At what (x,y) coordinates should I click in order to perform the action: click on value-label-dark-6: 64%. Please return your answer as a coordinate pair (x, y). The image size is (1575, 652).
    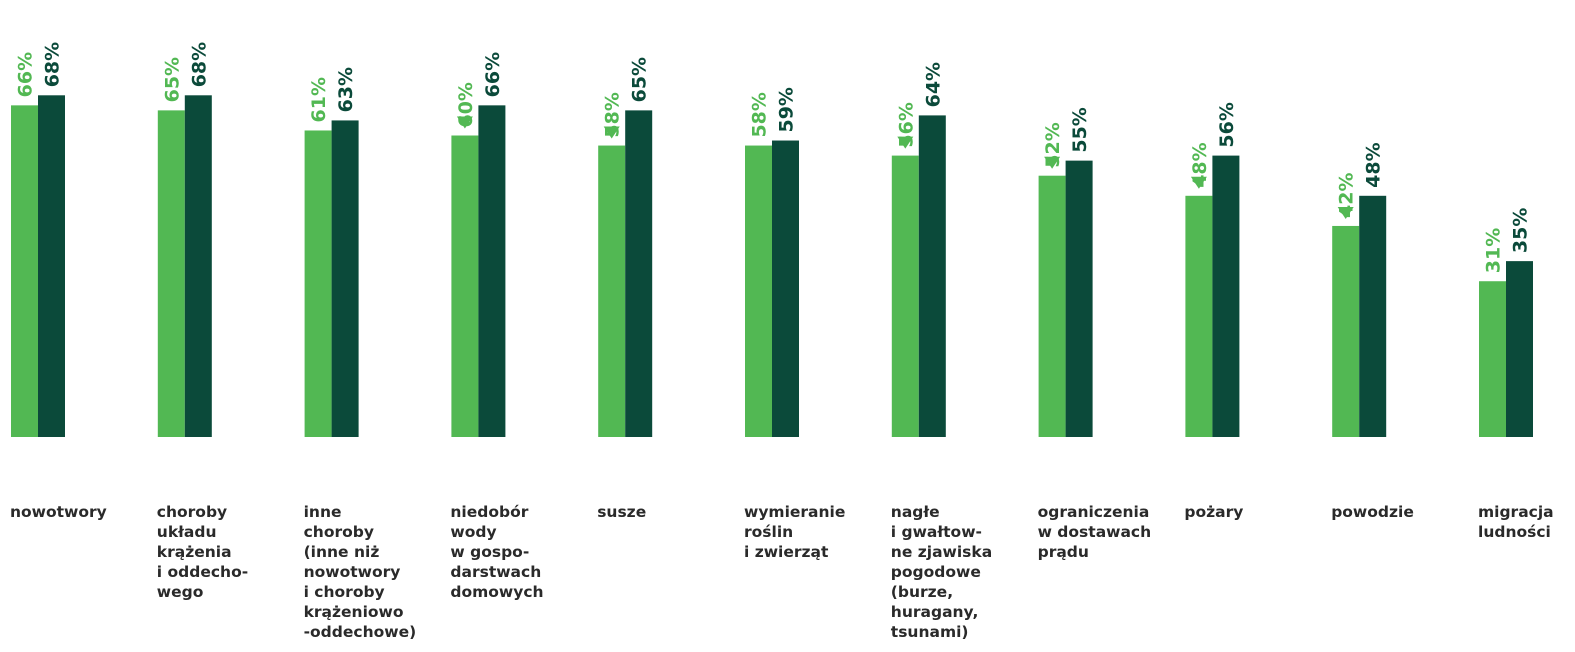
    Looking at the image, I should click on (933, 84).